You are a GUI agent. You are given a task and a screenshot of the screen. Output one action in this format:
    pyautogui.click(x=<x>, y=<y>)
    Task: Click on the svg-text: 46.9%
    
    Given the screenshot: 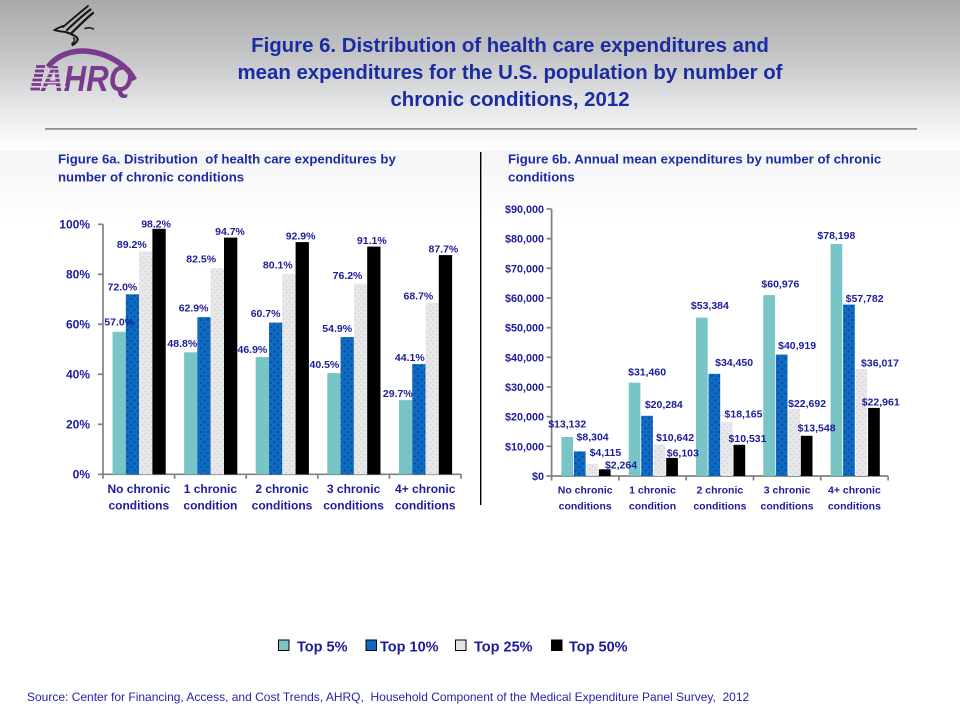 What is the action you would take?
    pyautogui.click(x=253, y=350)
    